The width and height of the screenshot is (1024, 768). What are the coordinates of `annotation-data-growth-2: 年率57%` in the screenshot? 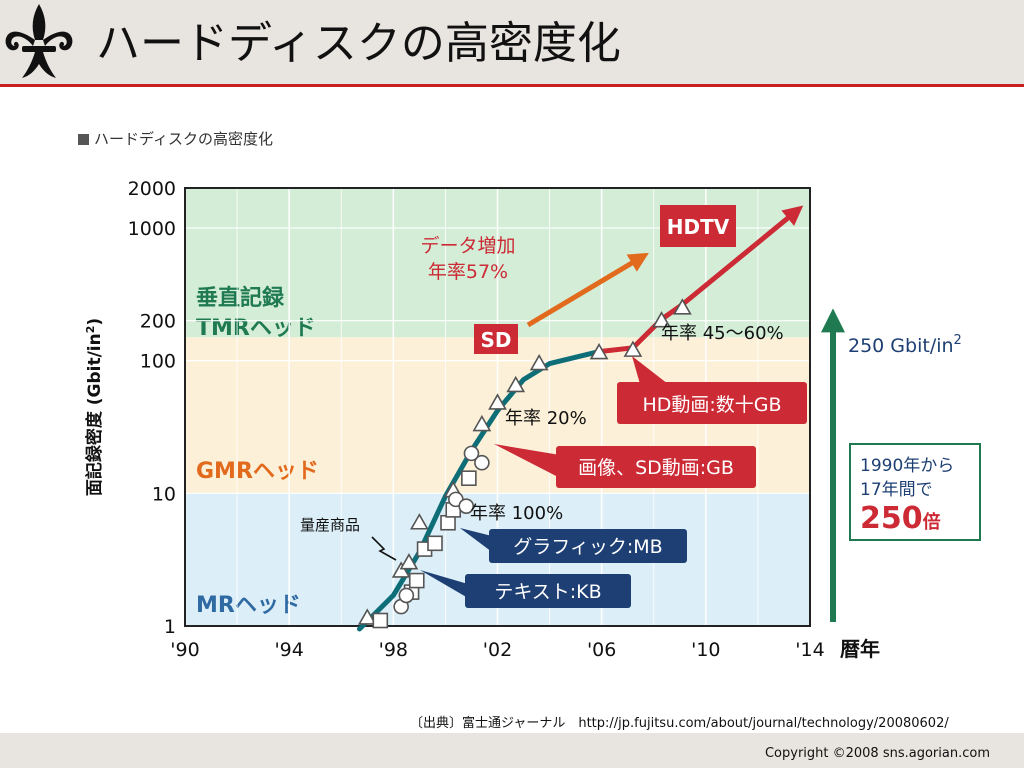 It's located at (468, 272).